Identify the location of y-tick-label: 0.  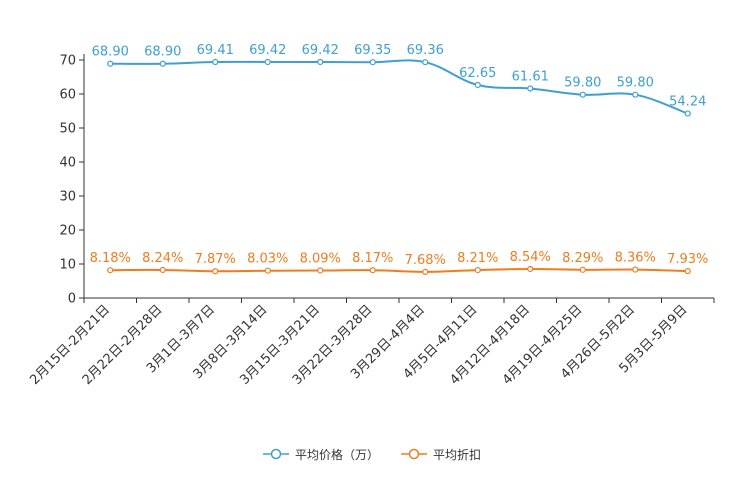
(72, 299).